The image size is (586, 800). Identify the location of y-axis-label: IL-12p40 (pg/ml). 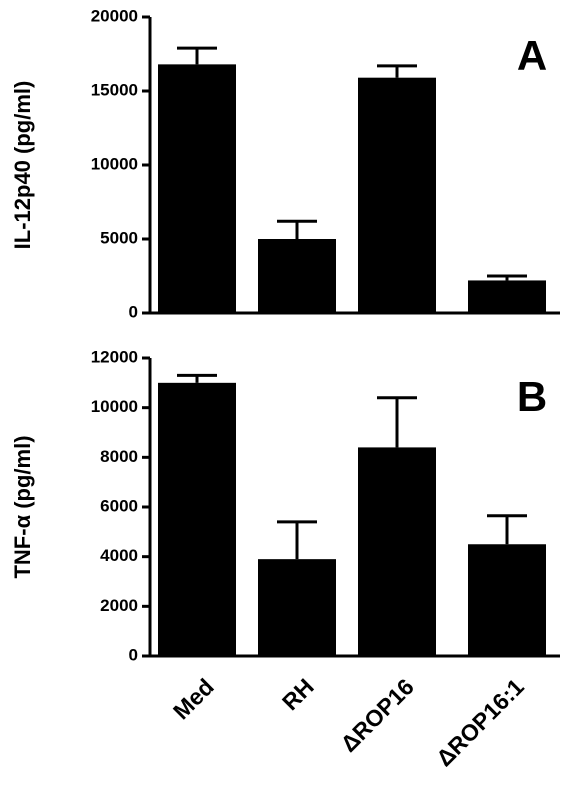
(22, 165).